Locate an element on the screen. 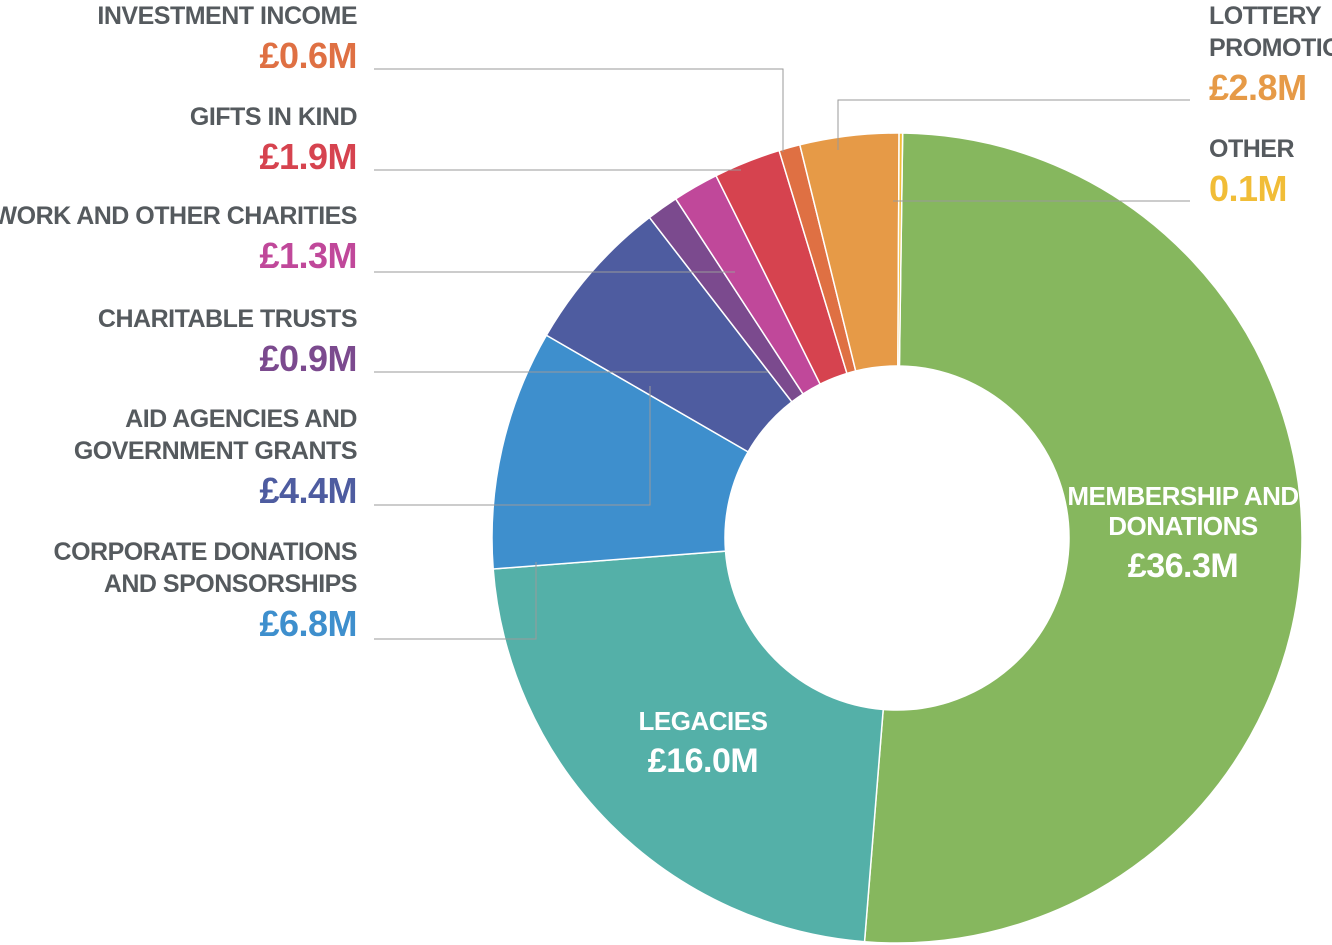 This screenshot has width=1332, height=945. label-legacies: LEGACIES £16.0M is located at coordinates (704, 743).